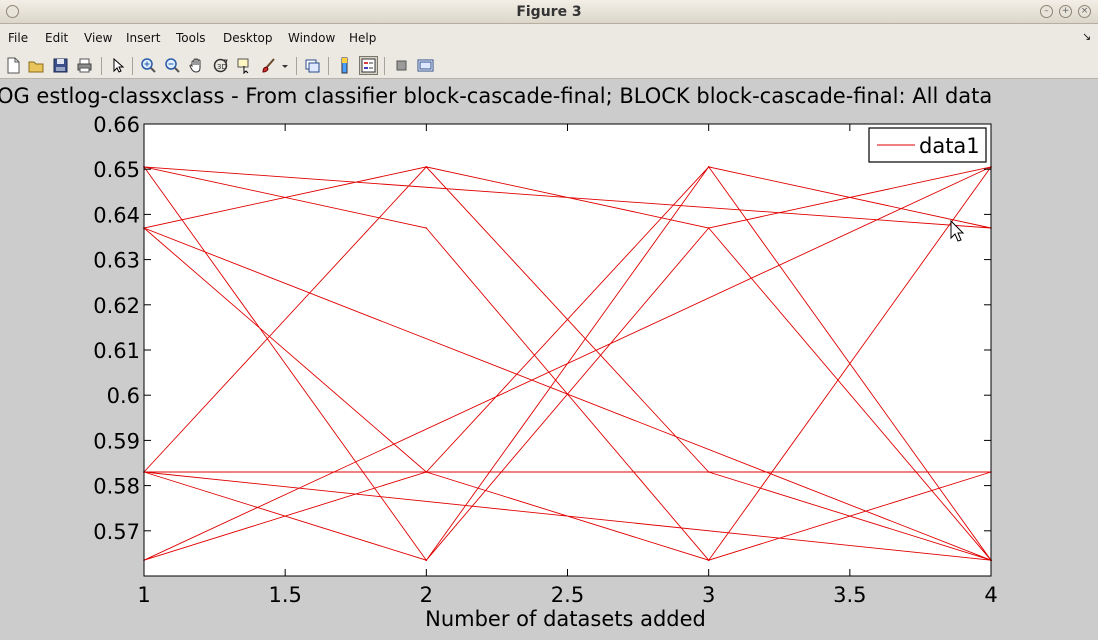  I want to click on hide-plot-tools-icon, so click(401, 65).